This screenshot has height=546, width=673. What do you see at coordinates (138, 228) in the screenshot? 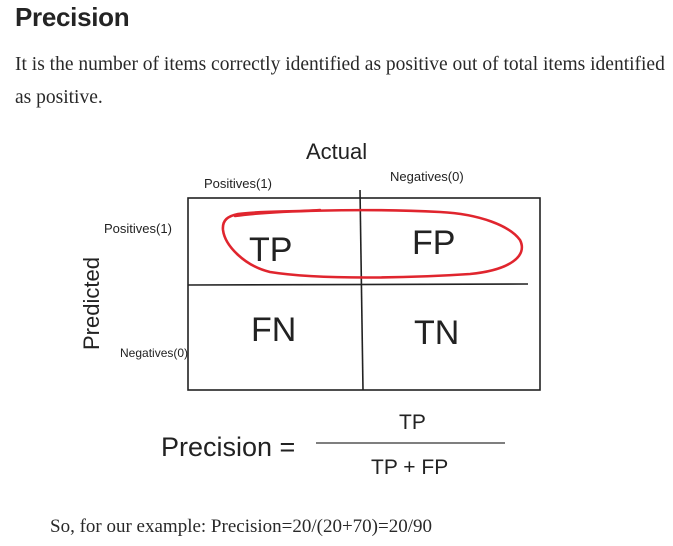
I see `row-header-positives: Positives(1)` at bounding box center [138, 228].